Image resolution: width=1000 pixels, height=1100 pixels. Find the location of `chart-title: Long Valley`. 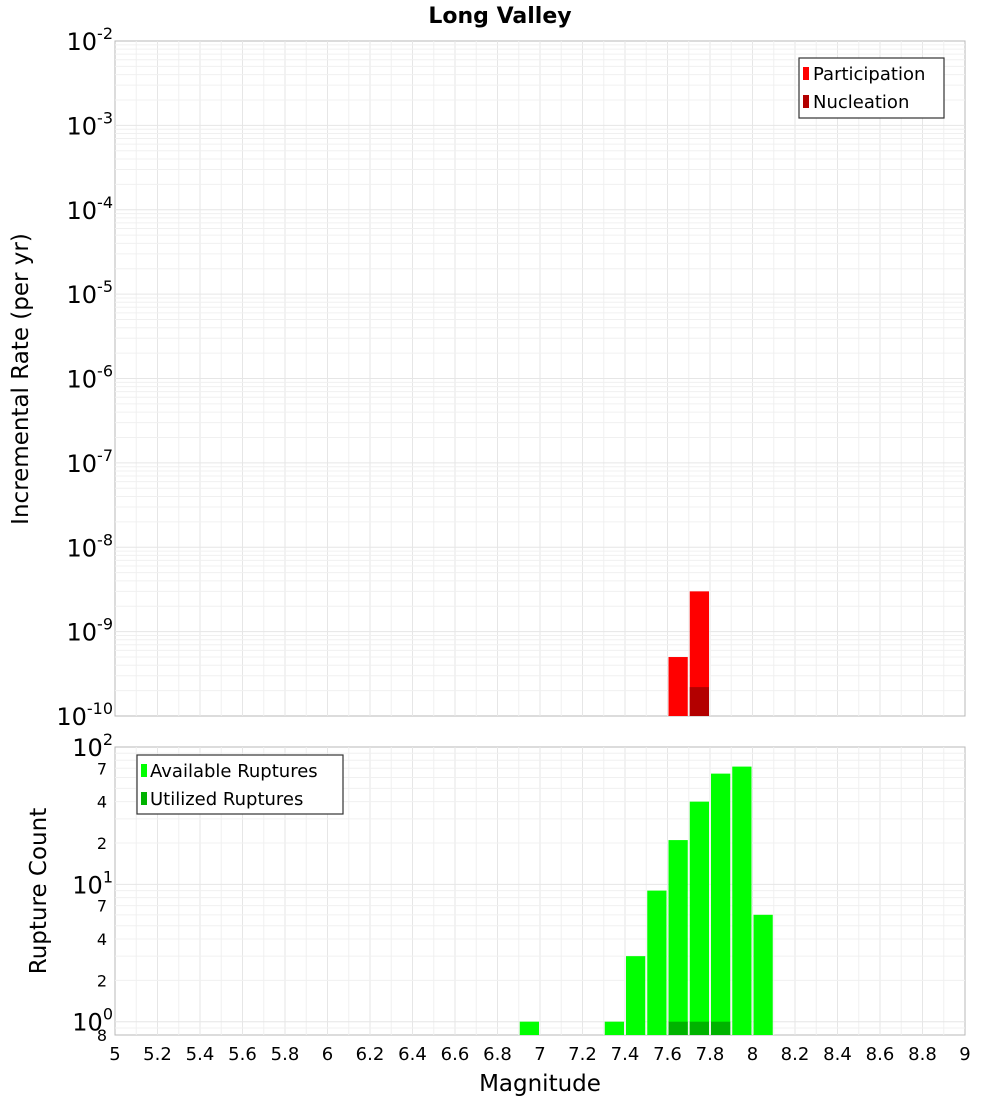

chart-title: Long Valley is located at coordinates (499, 16).